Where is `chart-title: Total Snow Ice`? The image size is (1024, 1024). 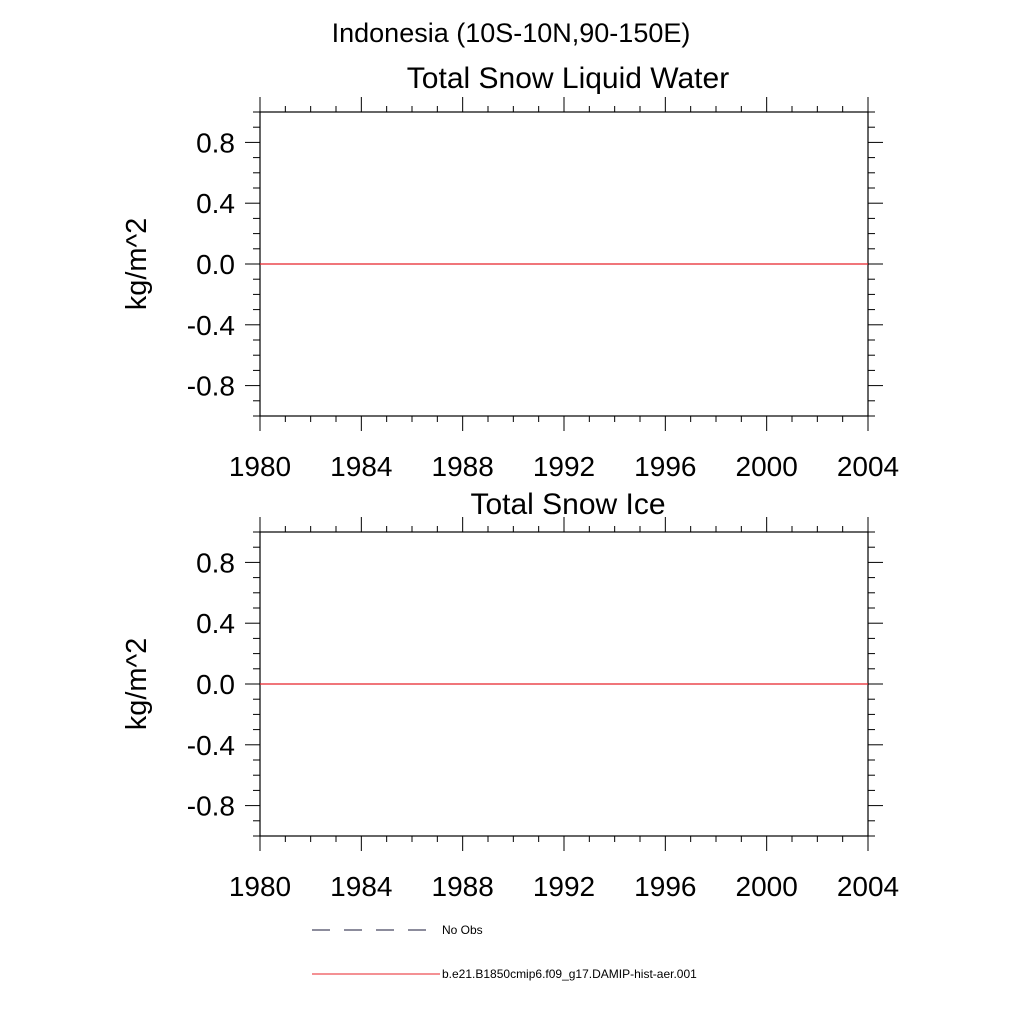
chart-title: Total Snow Ice is located at coordinates (567, 504).